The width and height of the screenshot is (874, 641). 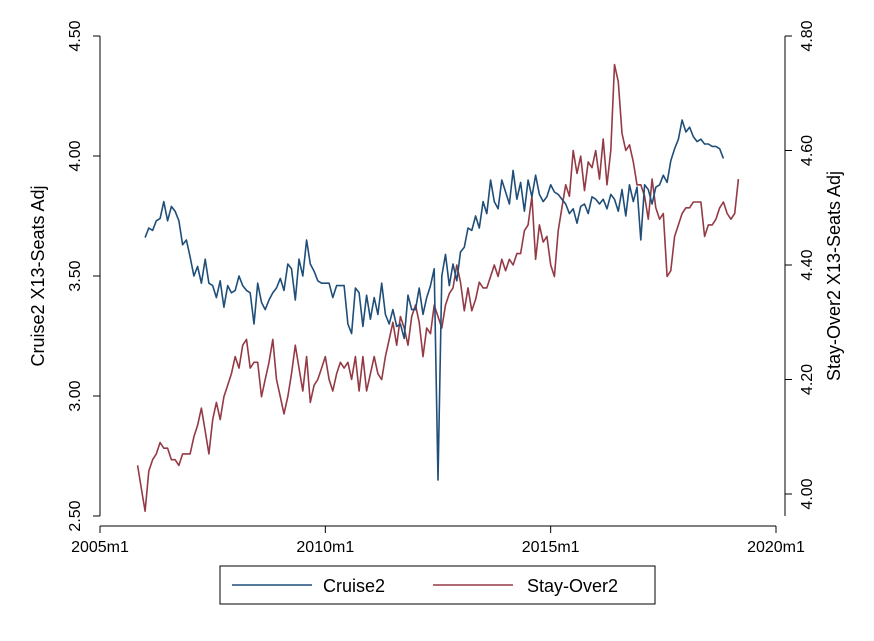 I want to click on right-tick-label: 4.20, so click(x=807, y=379).